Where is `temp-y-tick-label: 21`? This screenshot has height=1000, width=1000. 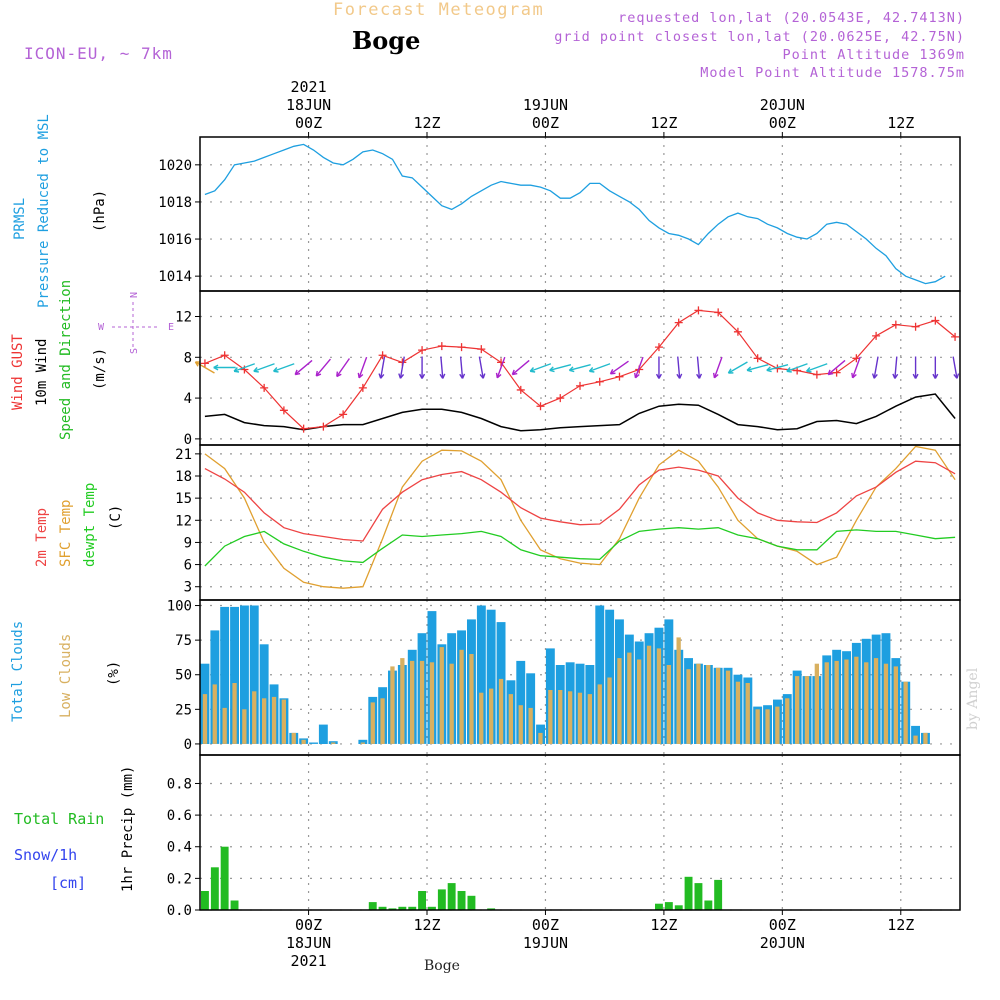
temp-y-tick-label: 21 is located at coordinates (183, 455).